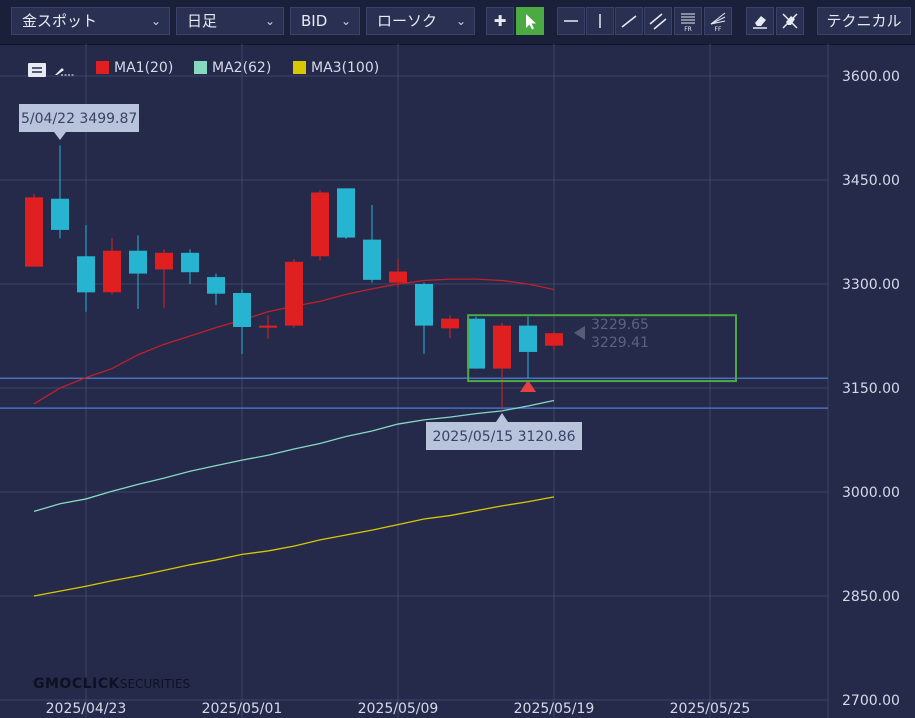 This screenshot has width=915, height=718. I want to click on pointer-button, so click(530, 21).